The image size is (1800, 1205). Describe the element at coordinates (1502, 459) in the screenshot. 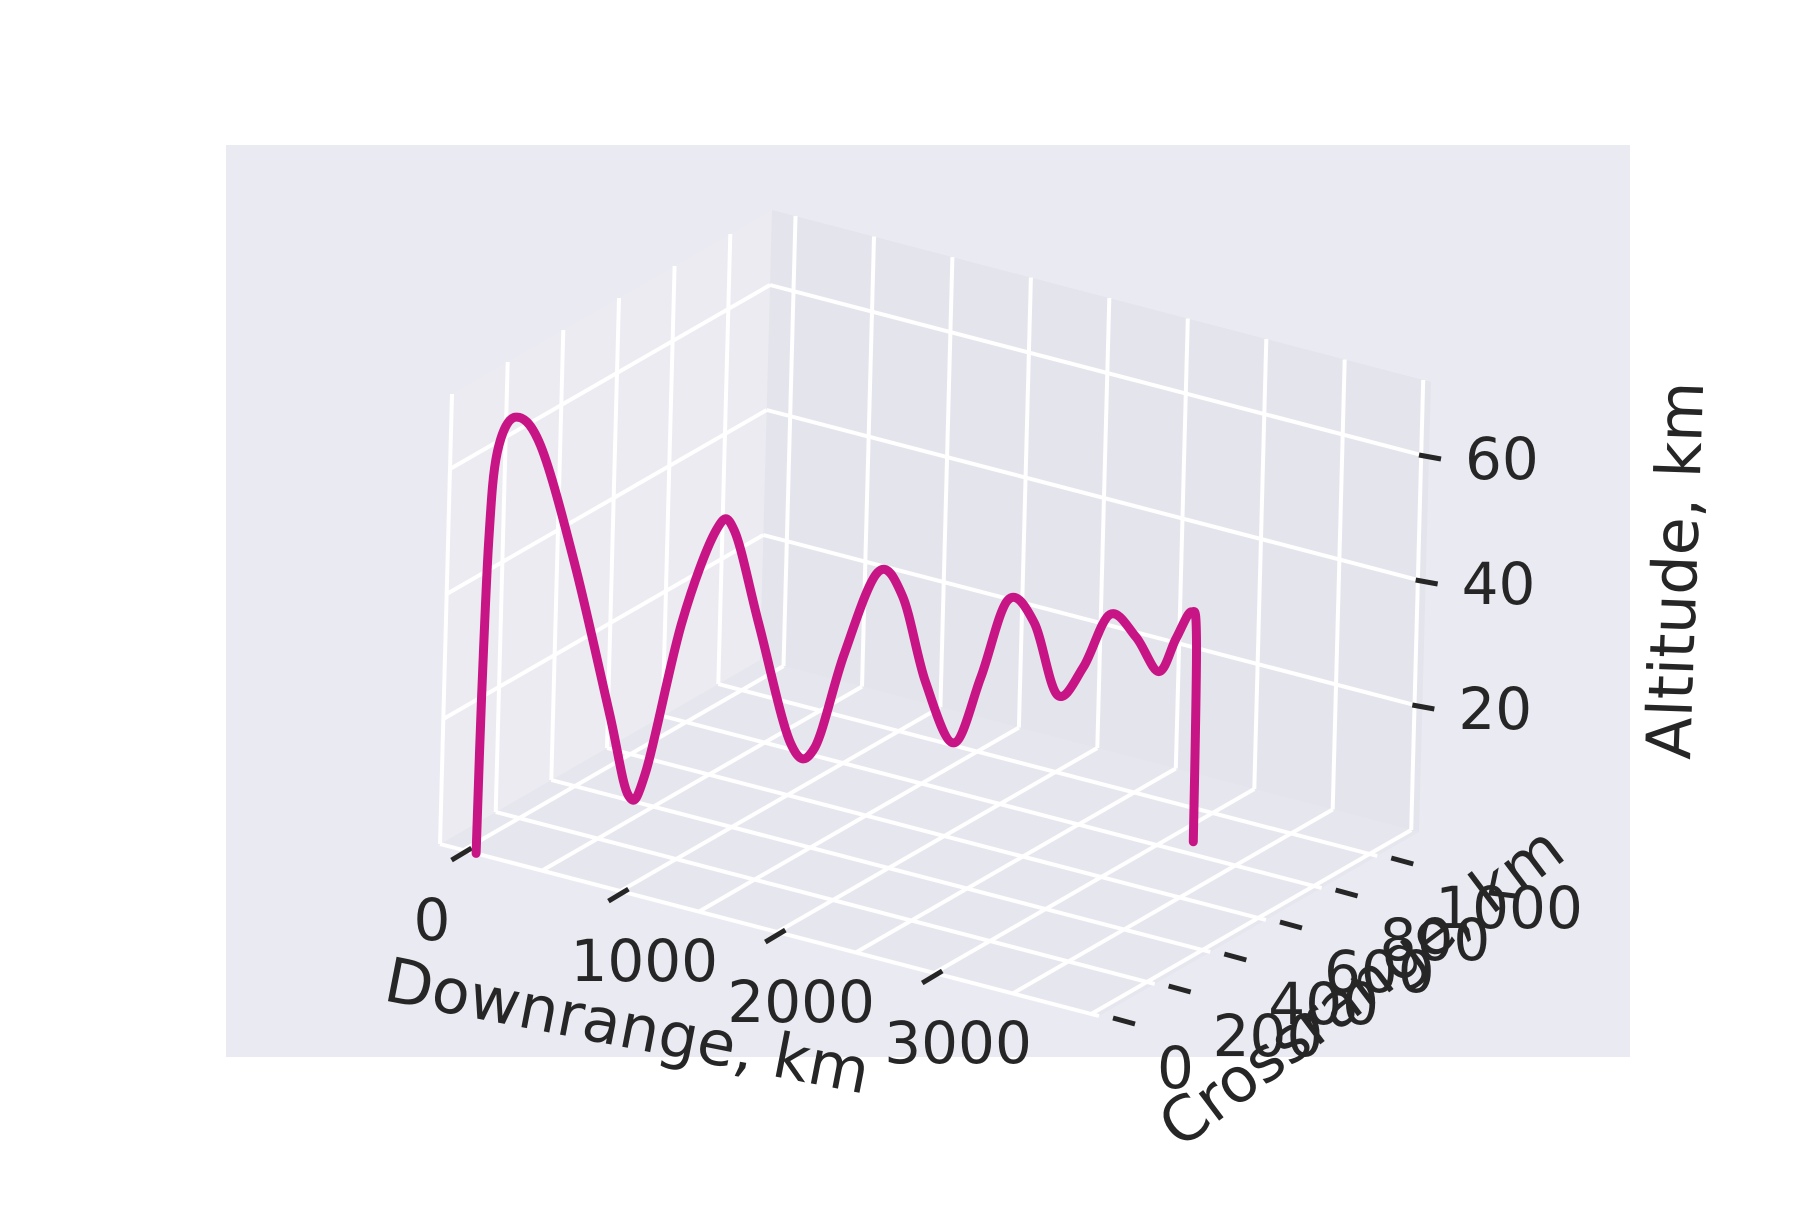

I see `z-tick-label: 60` at that location.